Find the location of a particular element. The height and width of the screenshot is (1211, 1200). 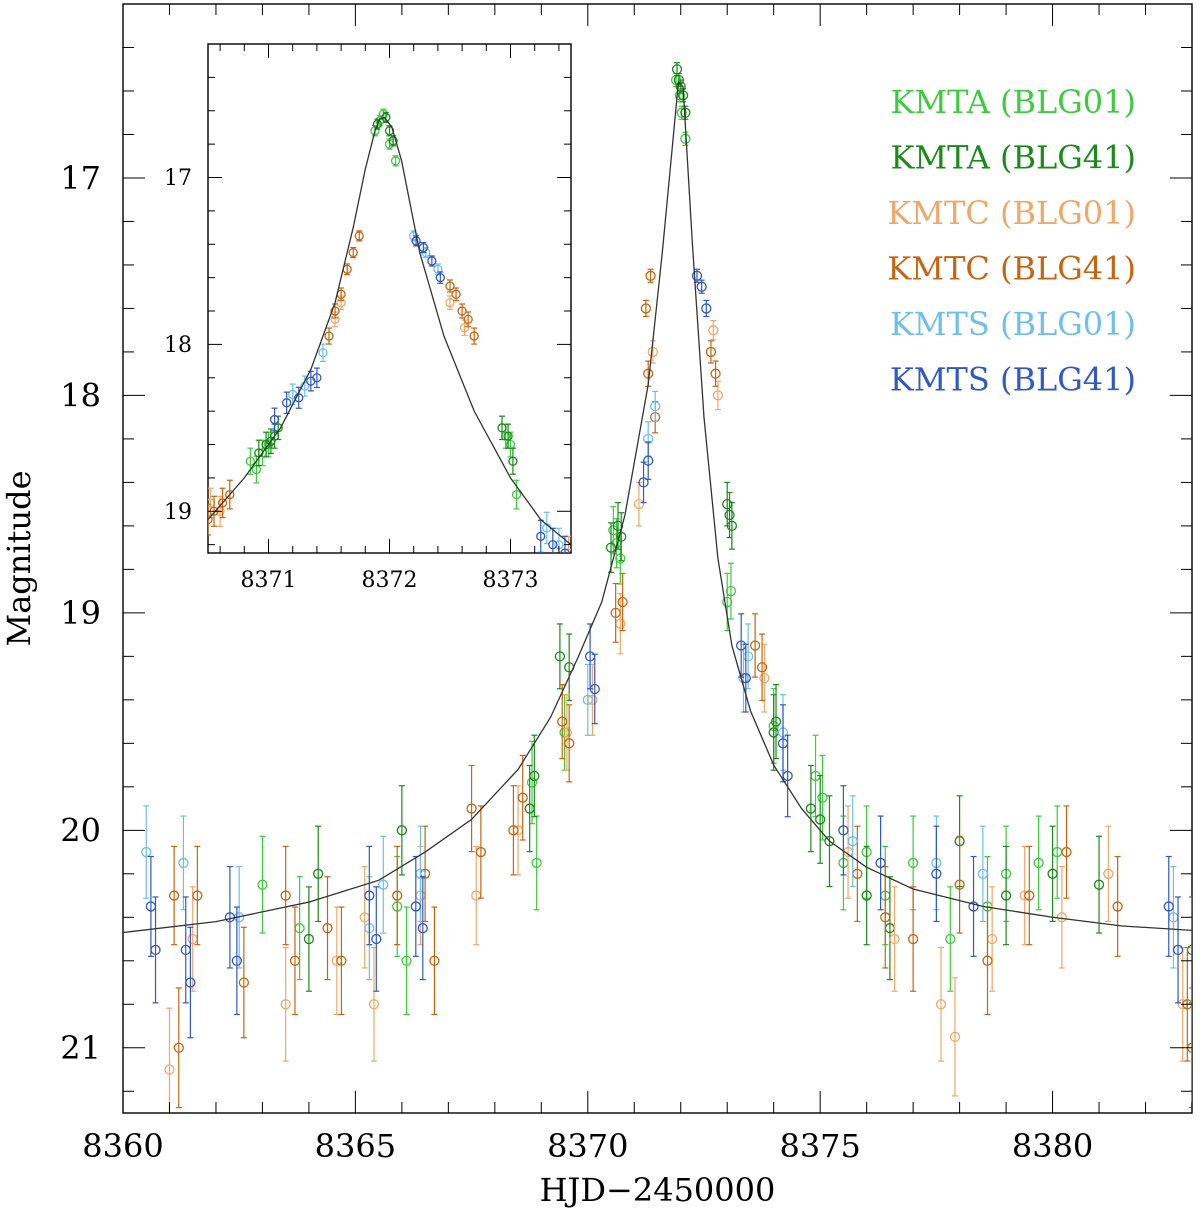

legend-entry: KMTC (BLG41) is located at coordinates (1011, 269).